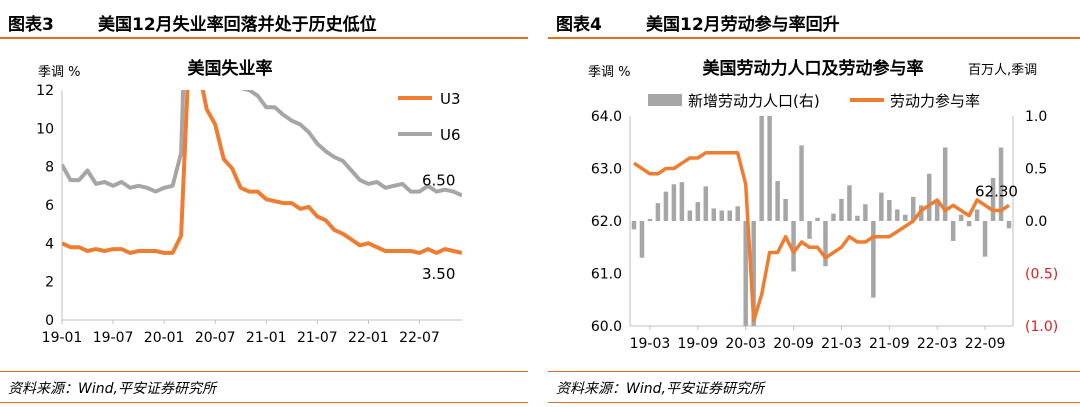  What do you see at coordinates (438, 180) in the screenshot?
I see `end-value-label: 6.50` at bounding box center [438, 180].